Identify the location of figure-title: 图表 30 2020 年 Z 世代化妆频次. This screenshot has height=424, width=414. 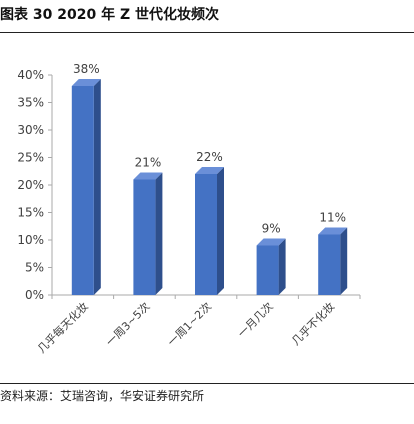
(109, 15).